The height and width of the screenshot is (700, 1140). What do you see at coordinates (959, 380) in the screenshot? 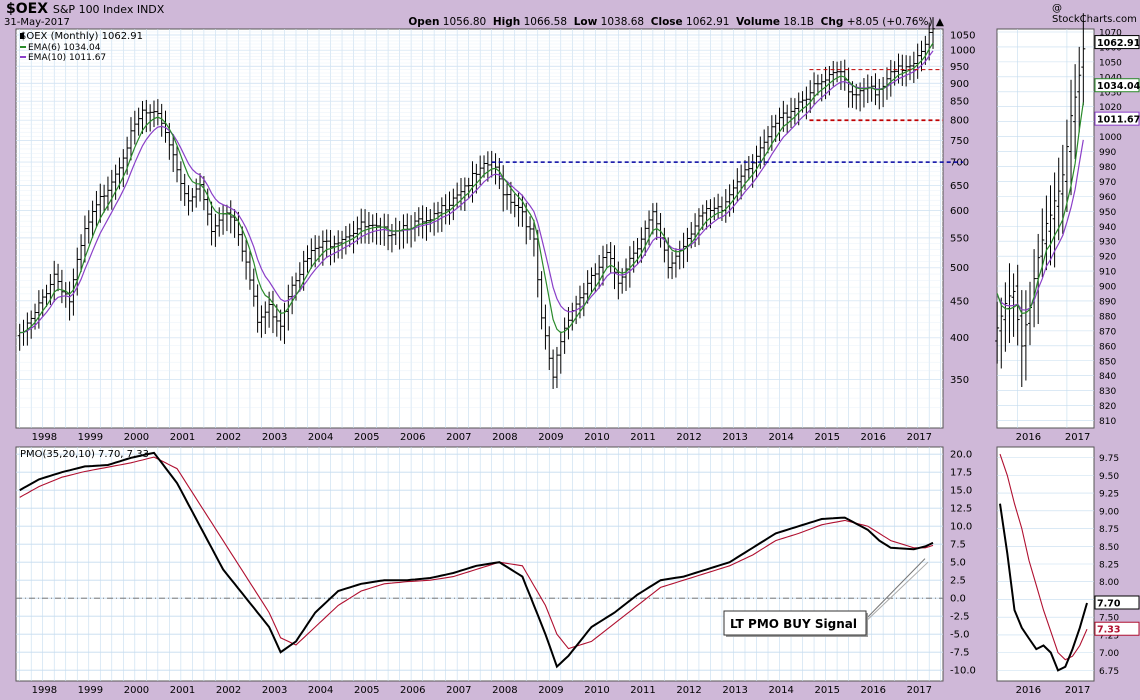
I see `price-y-tick-label: 350` at bounding box center [959, 380].